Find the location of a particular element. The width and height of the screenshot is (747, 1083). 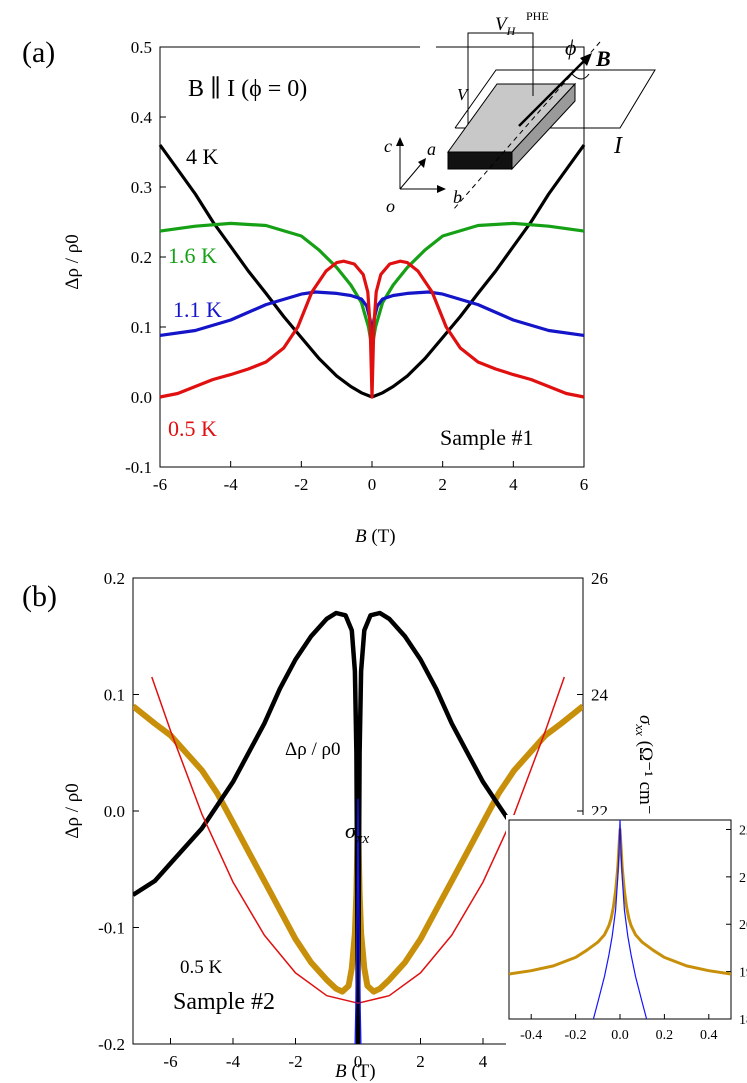

v-label: V is located at coordinates (463, 94).